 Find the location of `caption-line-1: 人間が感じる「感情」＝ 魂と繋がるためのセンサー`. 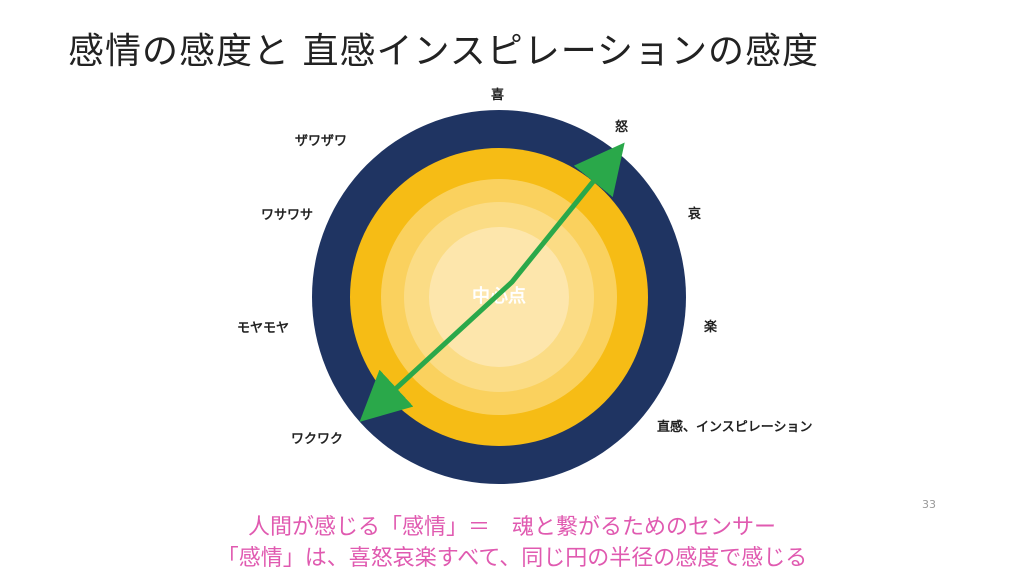

caption-line-1: 人間が感じる「感情」＝ 魂と繋がるためのセンサー is located at coordinates (511, 527).